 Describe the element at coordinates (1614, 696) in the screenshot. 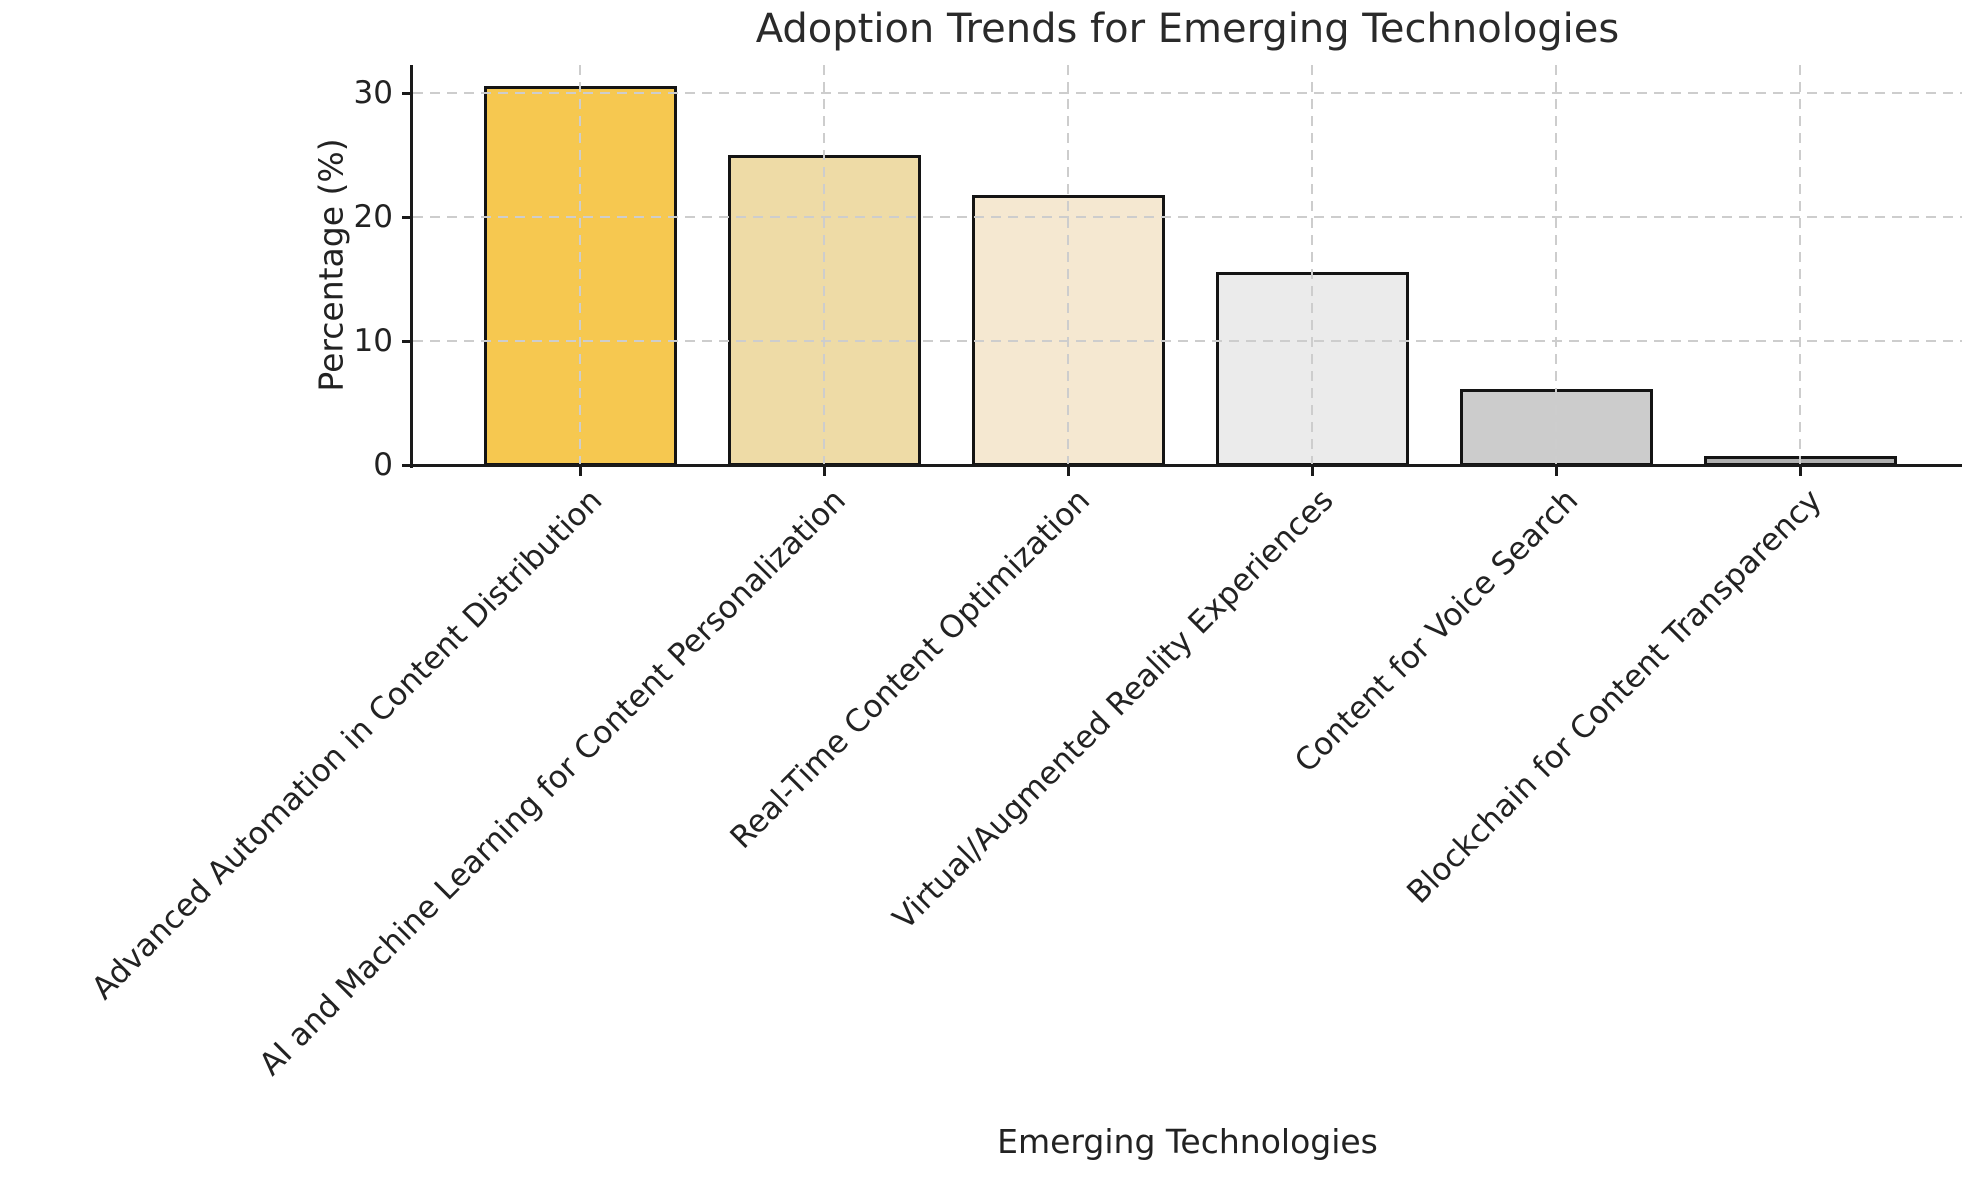

I see `x-category-label: Blockchain for Content Transparency` at that location.